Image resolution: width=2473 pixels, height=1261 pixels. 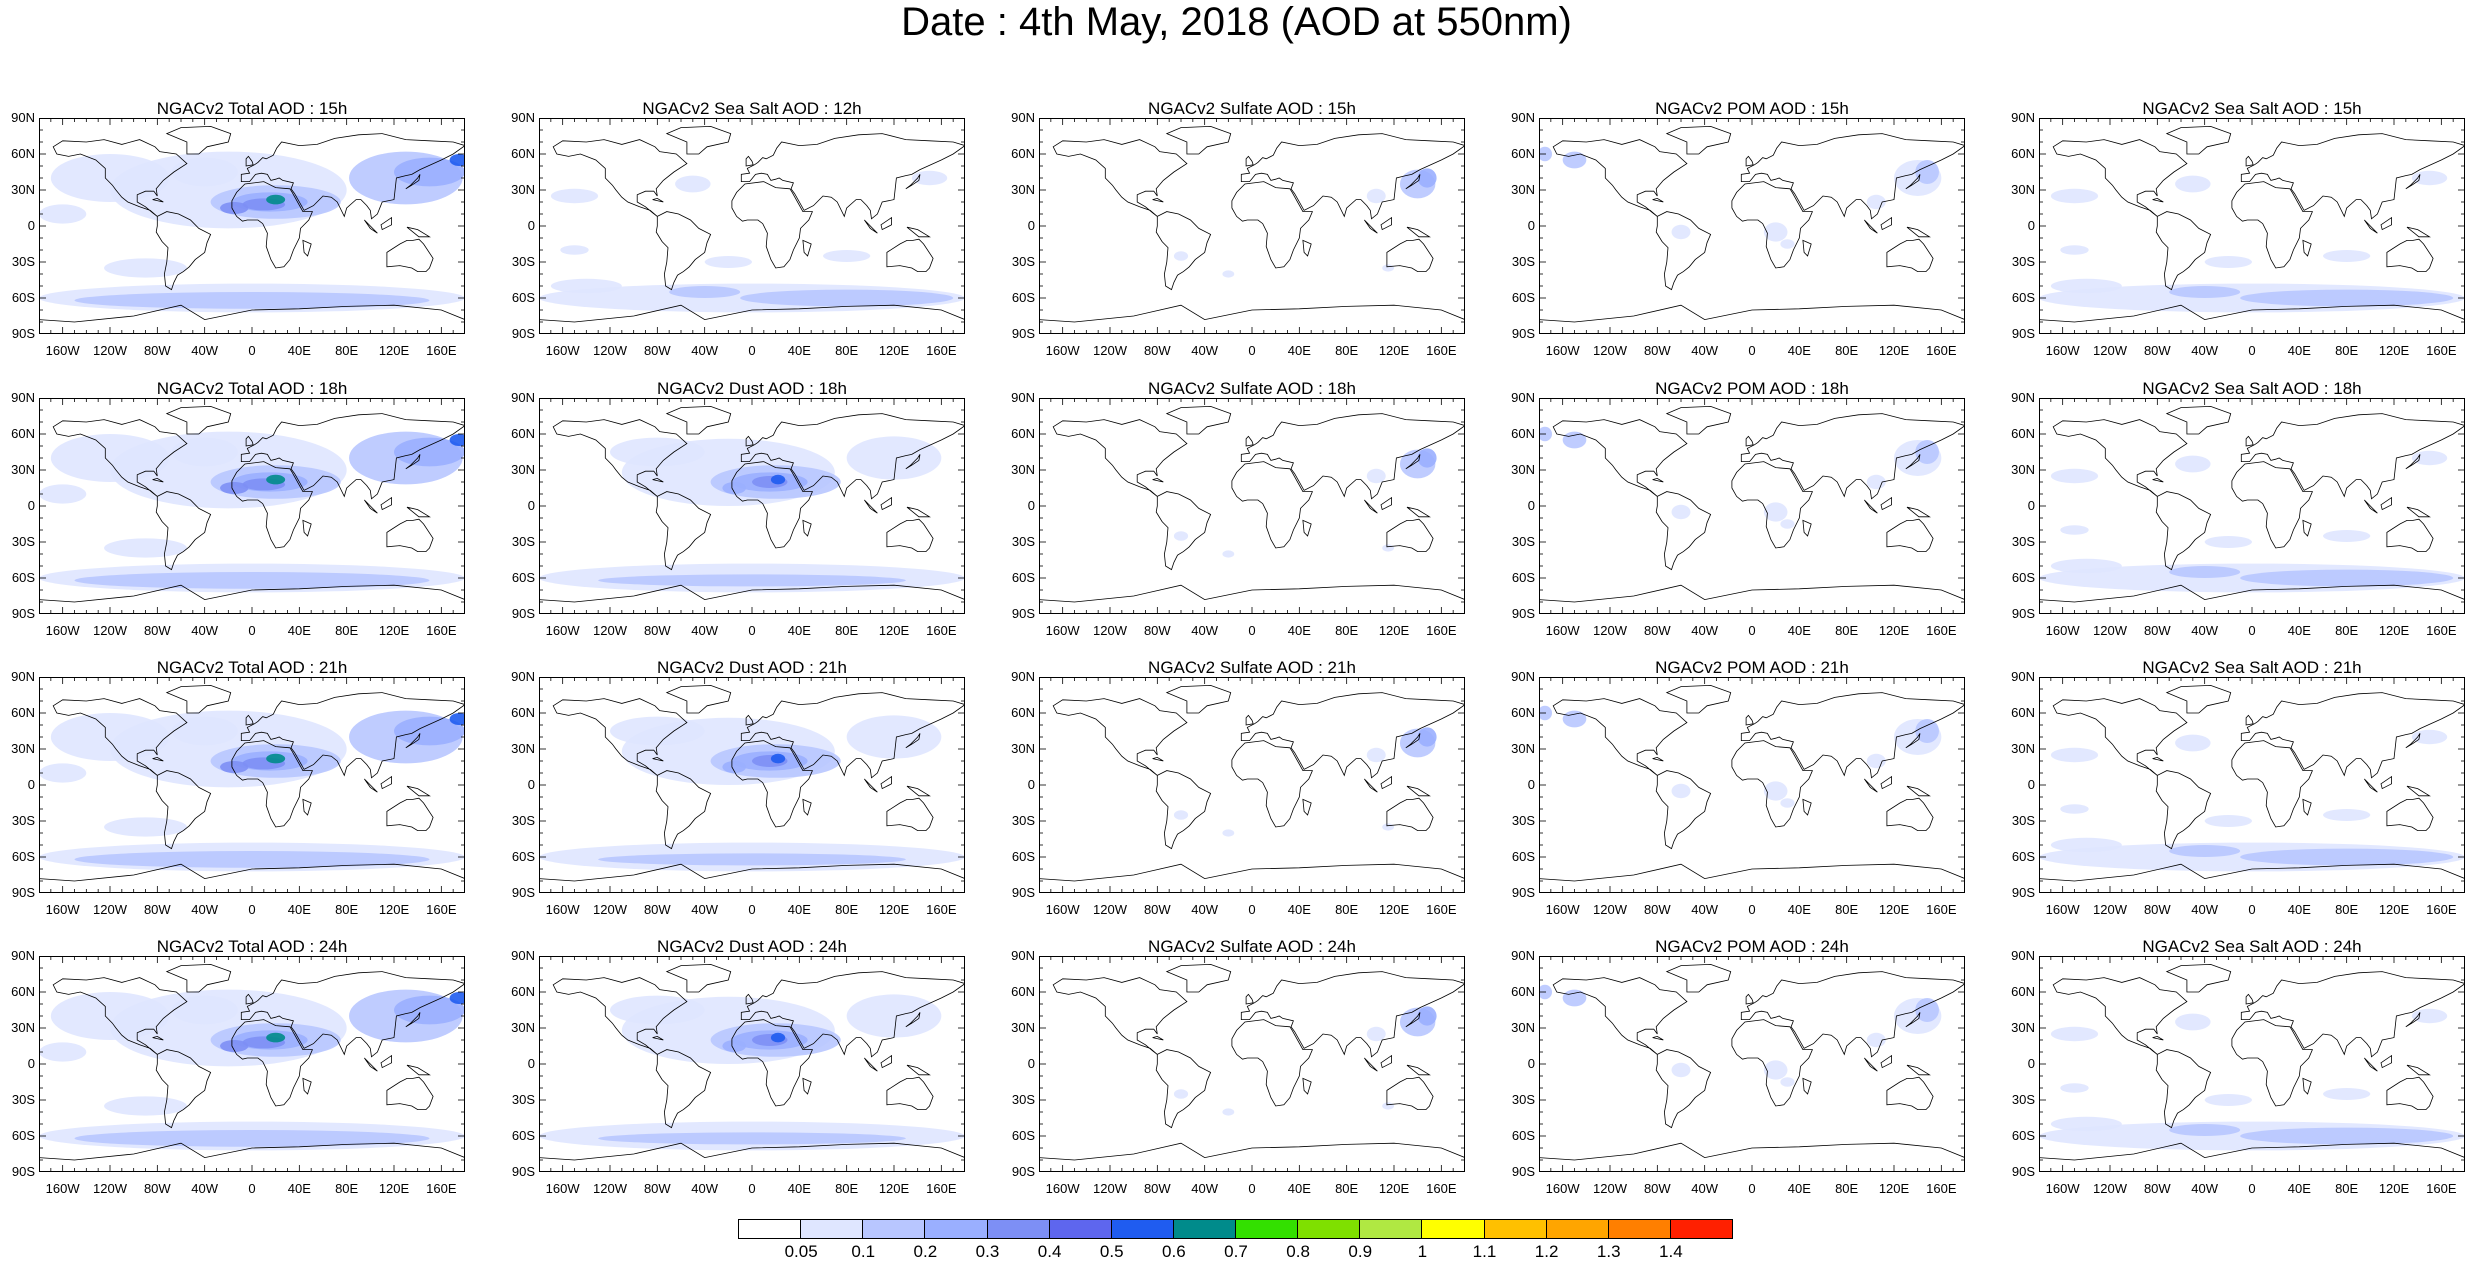 I want to click on lat-label: 60N, so click(x=2023, y=153).